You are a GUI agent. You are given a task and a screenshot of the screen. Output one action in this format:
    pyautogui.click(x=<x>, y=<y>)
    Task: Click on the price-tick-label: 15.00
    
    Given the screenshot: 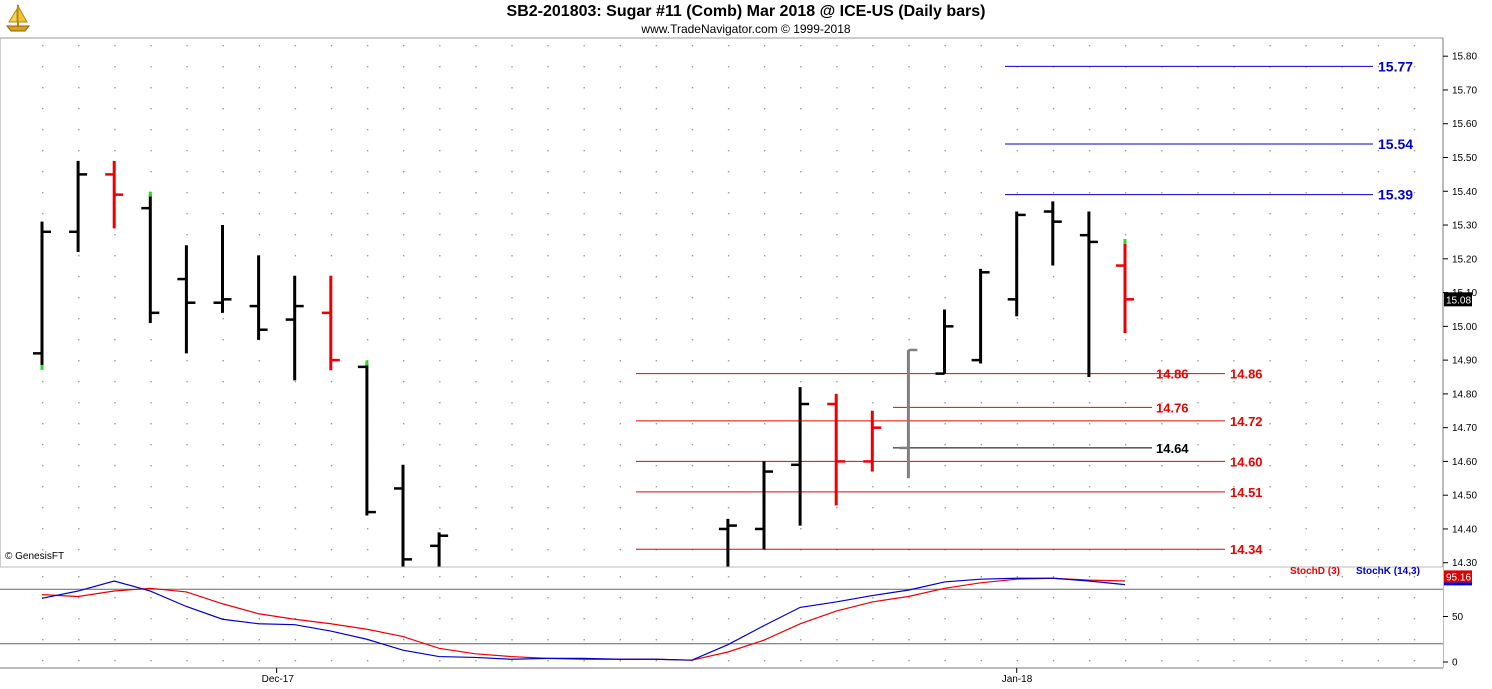 What is the action you would take?
    pyautogui.click(x=1464, y=327)
    